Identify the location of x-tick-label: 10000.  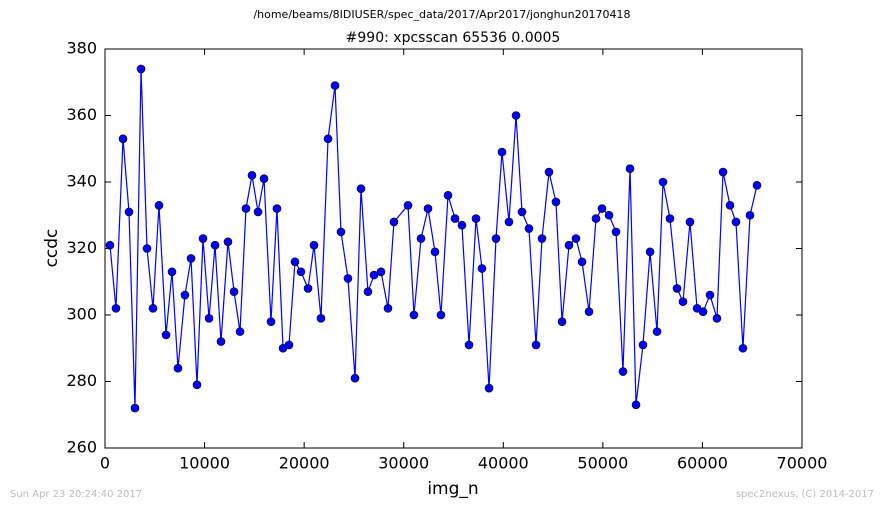
(204, 463).